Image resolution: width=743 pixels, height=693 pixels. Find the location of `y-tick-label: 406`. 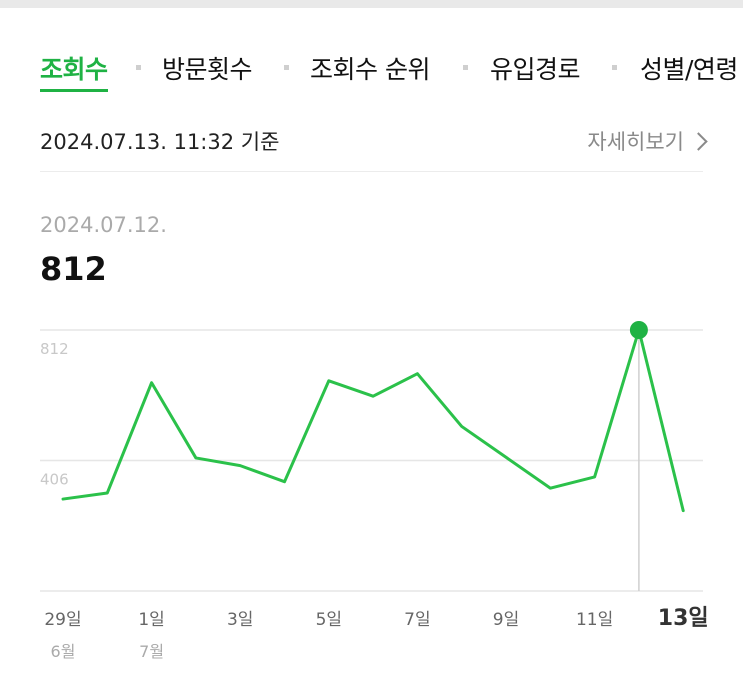

y-tick-label: 406 is located at coordinates (54, 480).